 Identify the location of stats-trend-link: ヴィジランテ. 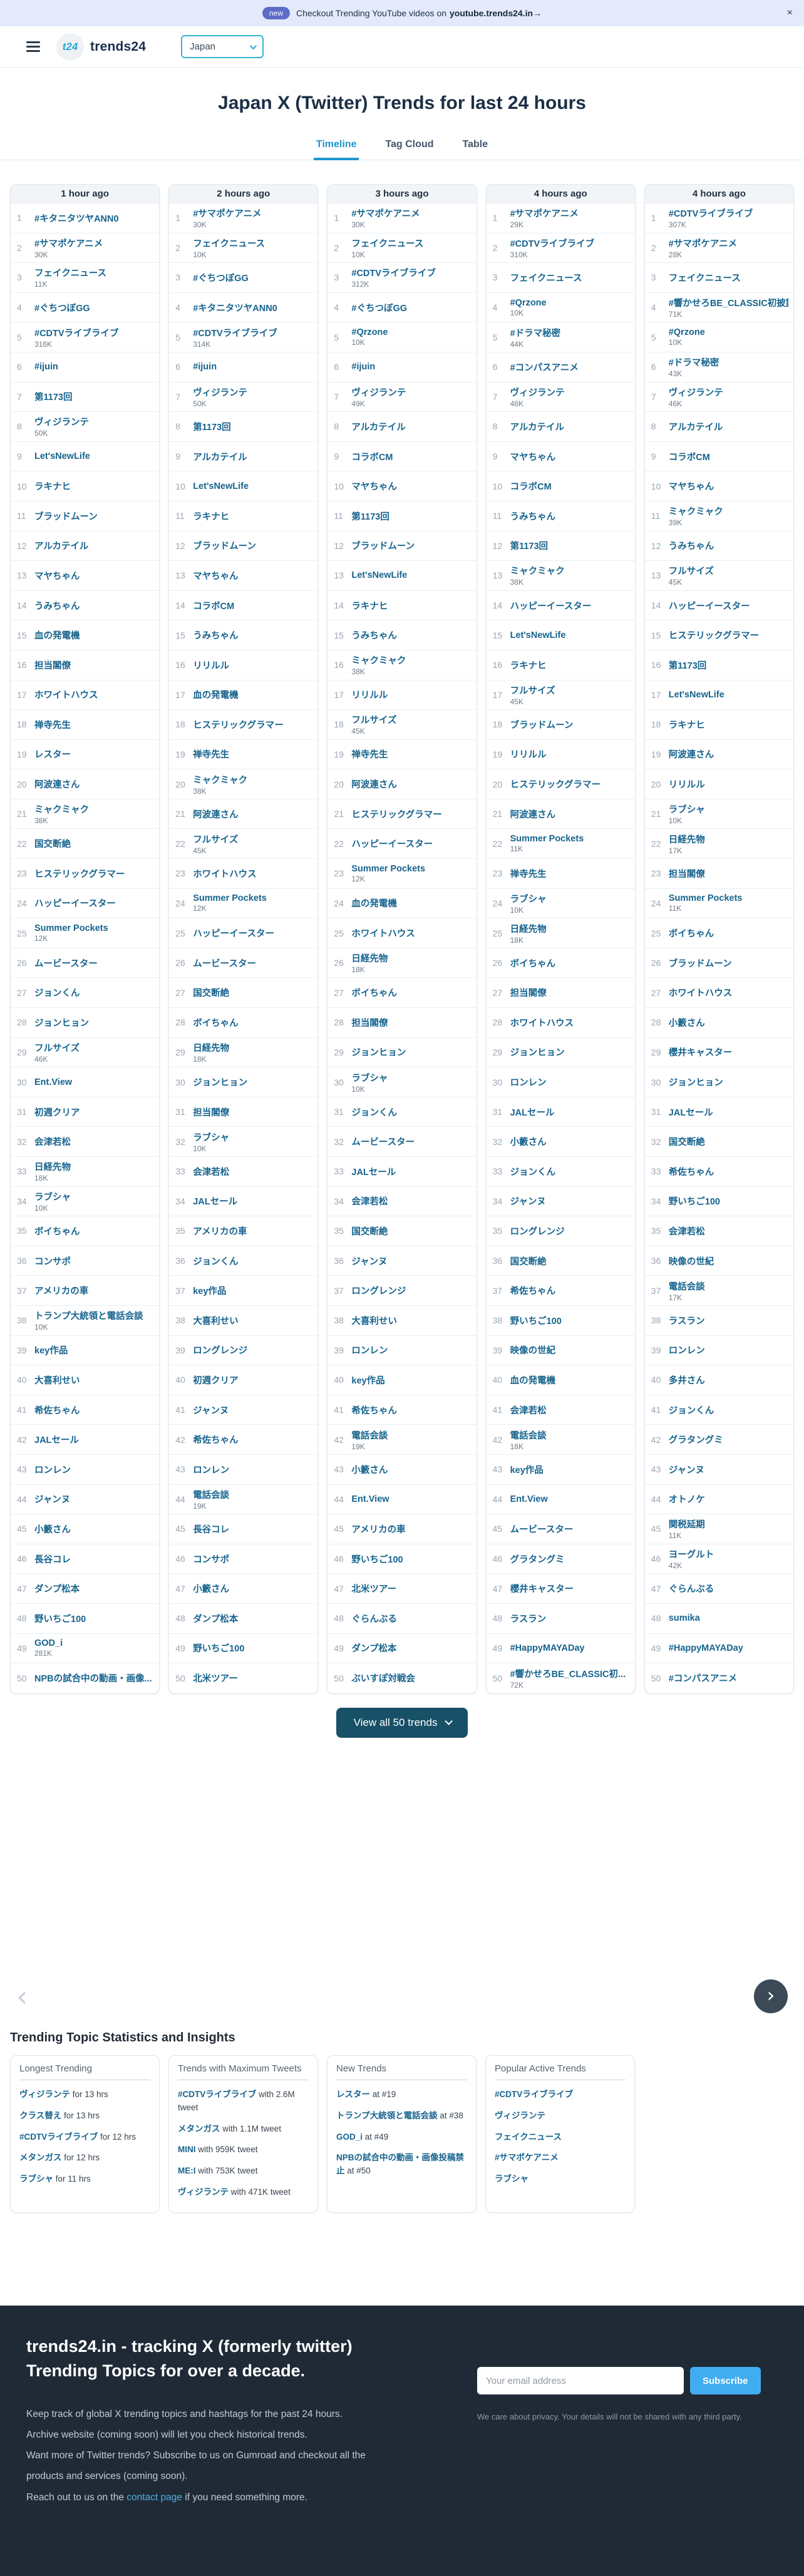
(520, 2115).